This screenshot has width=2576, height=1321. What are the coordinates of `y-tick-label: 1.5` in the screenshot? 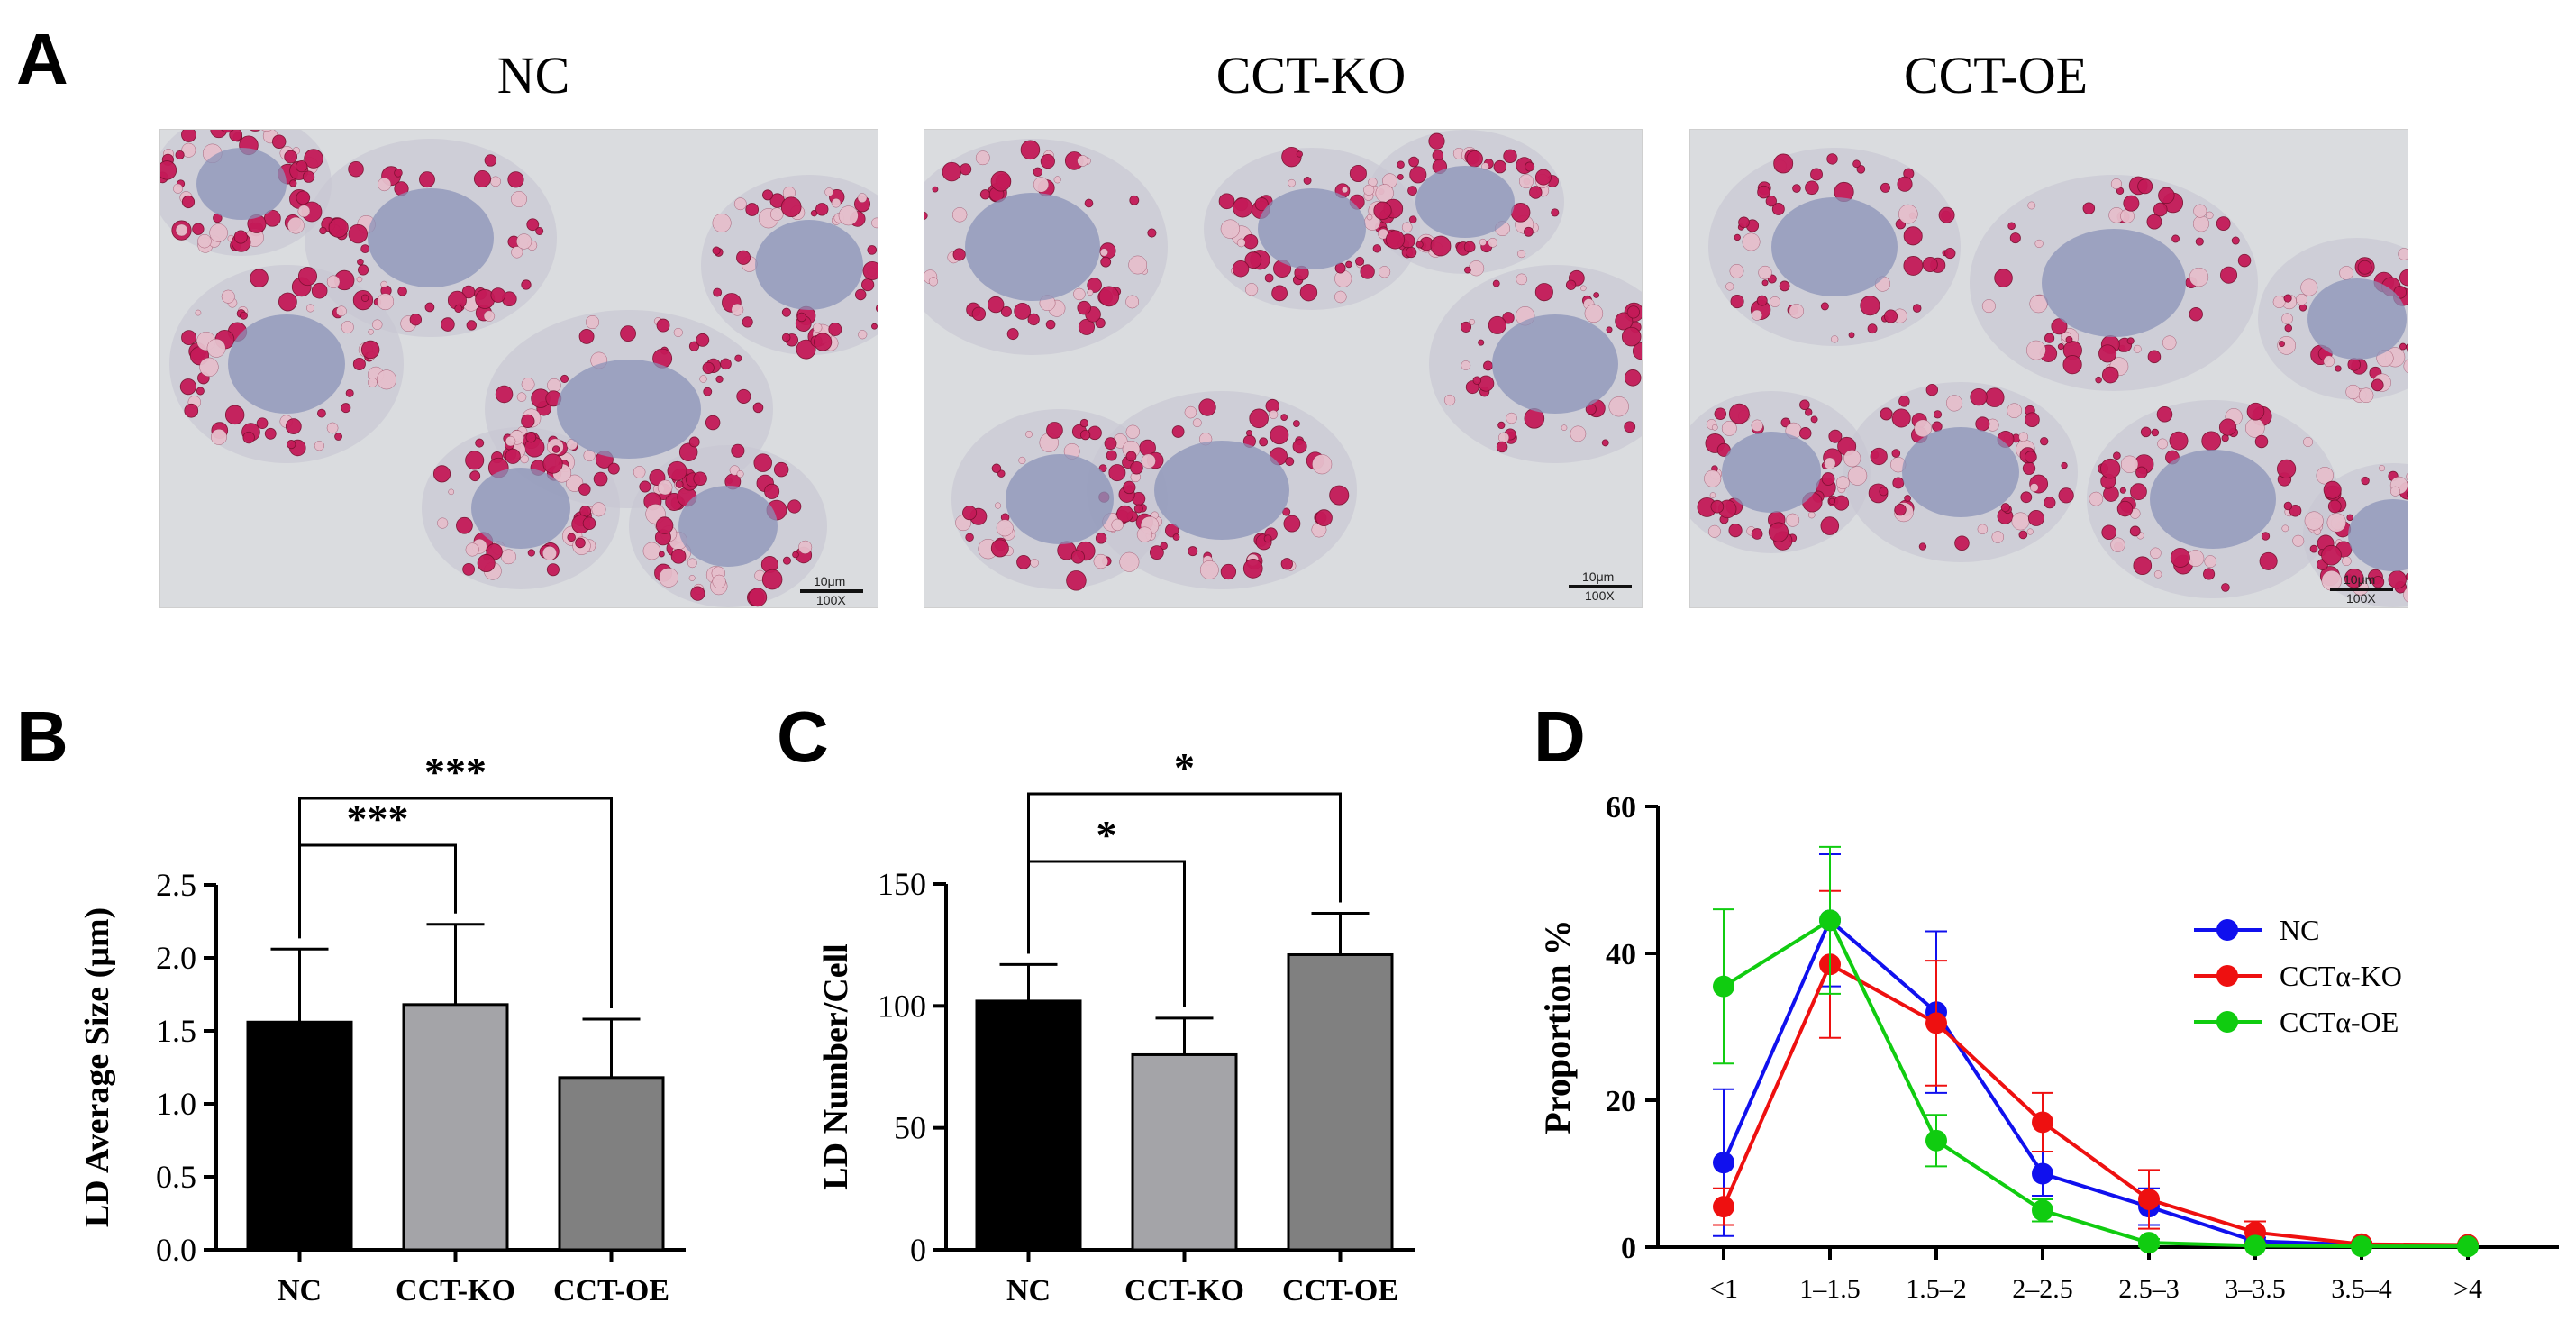 It's located at (176, 1031).